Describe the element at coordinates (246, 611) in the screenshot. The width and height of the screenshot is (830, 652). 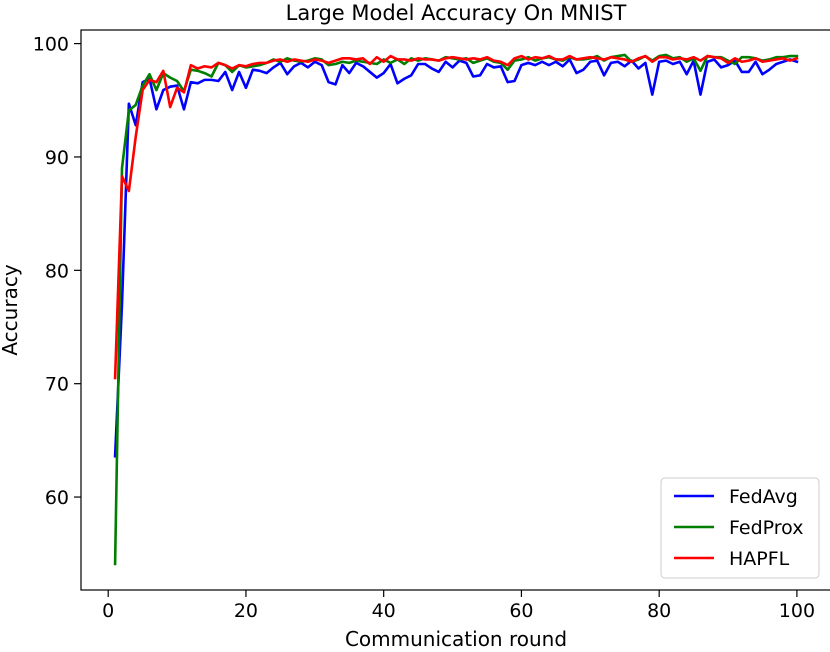
I see `x-tick-label: 20` at that location.